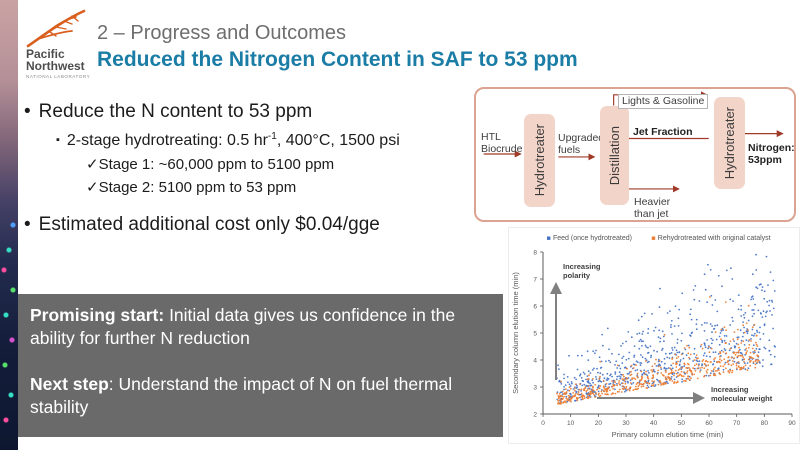 Image resolution: width=800 pixels, height=450 pixels. Describe the element at coordinates (535, 414) in the screenshot. I see `y-tick-label: 2` at that location.